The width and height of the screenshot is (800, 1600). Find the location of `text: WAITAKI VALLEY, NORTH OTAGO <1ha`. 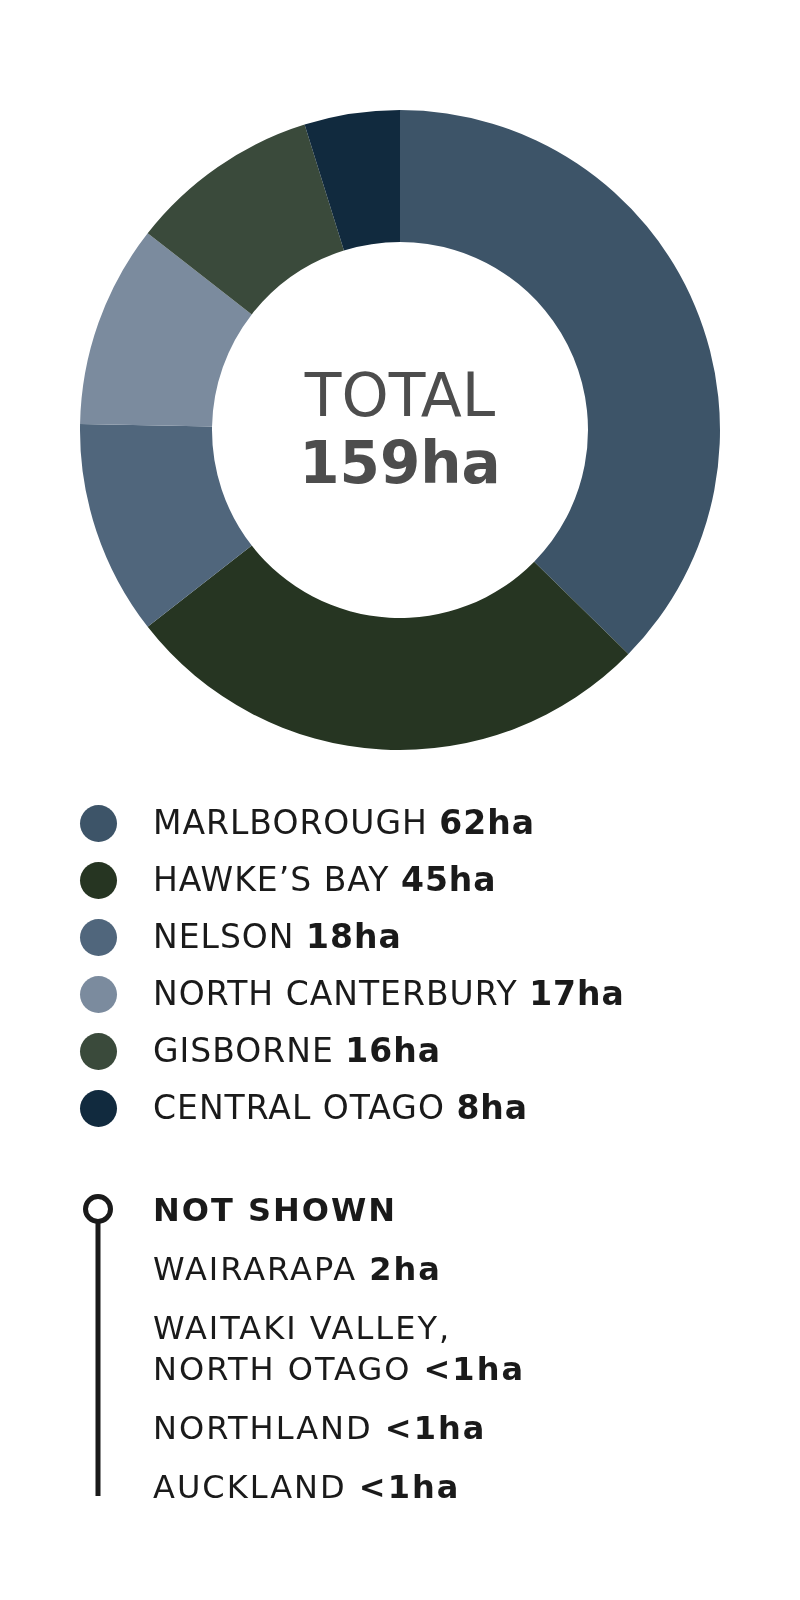

text: WAITAKI VALLEY, NORTH OTAGO <1ha is located at coordinates (339, 1349).